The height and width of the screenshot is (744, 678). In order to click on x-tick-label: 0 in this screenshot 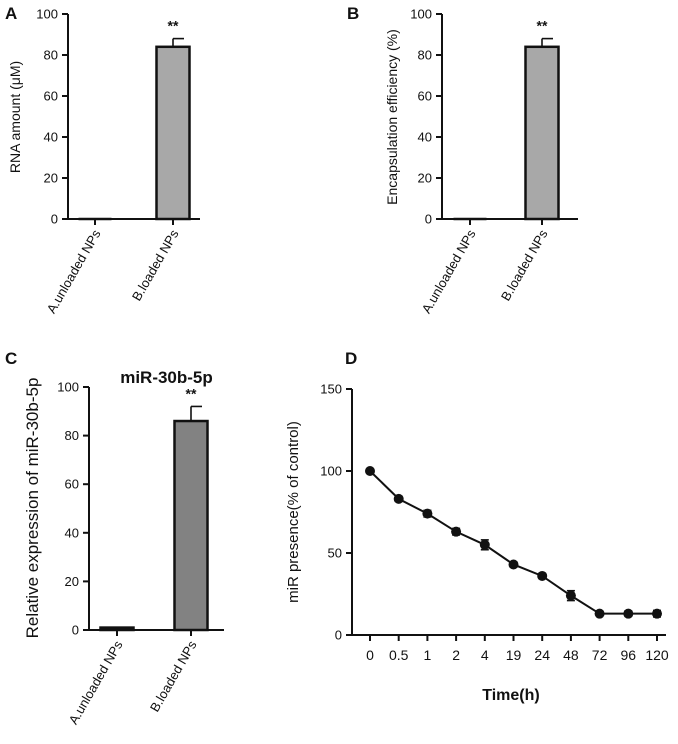, I will do `click(370, 655)`.